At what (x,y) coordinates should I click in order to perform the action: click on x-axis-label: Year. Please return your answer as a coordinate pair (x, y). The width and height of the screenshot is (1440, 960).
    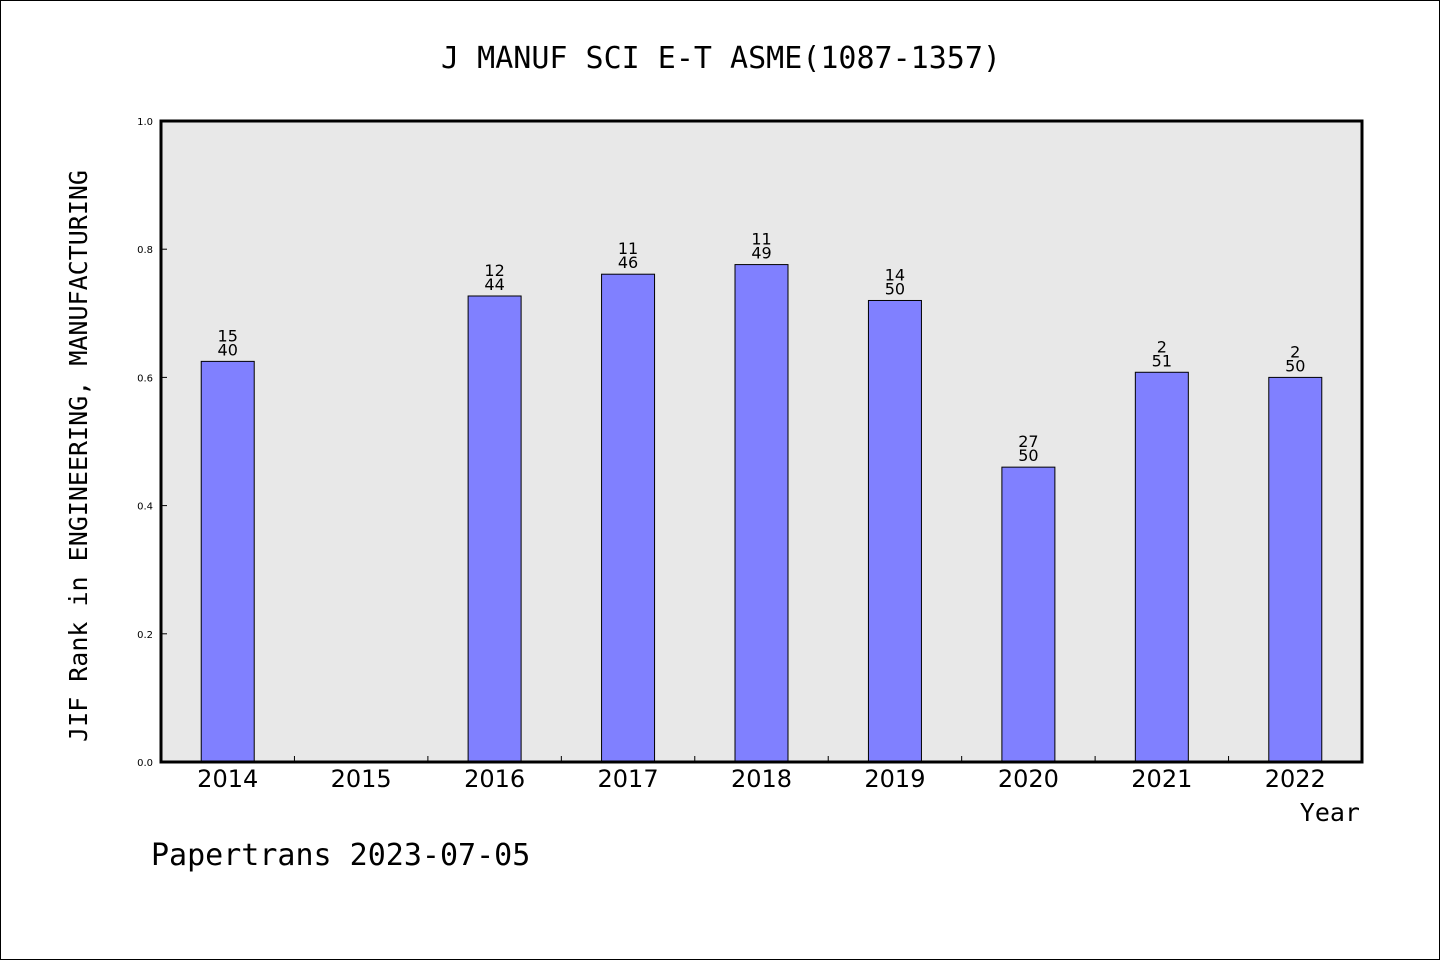
    Looking at the image, I should click on (1330, 812).